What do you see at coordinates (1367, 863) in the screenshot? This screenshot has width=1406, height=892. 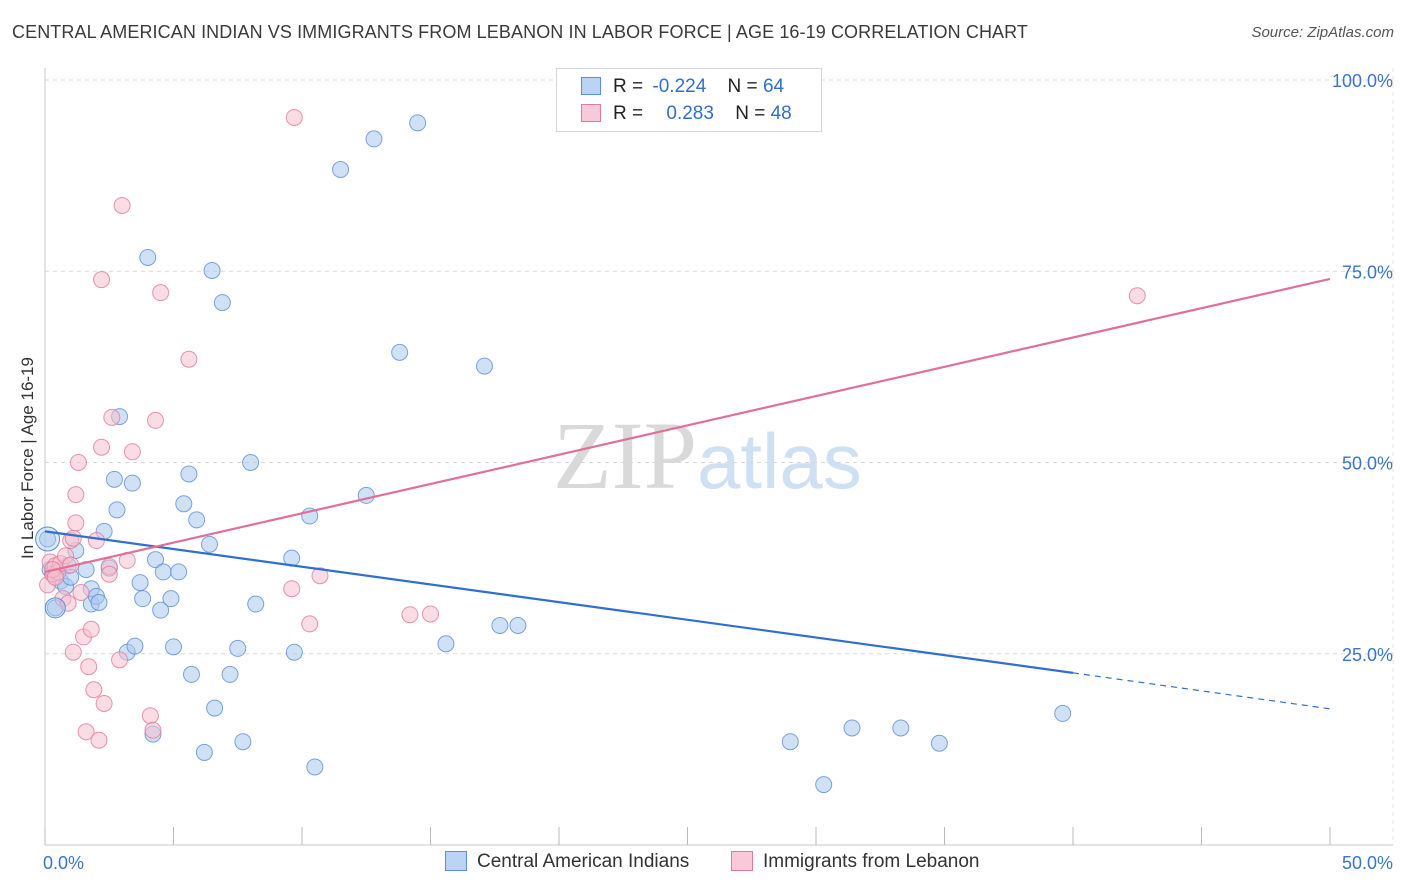 I see `x-tick-label-max: 50.0%` at bounding box center [1367, 863].